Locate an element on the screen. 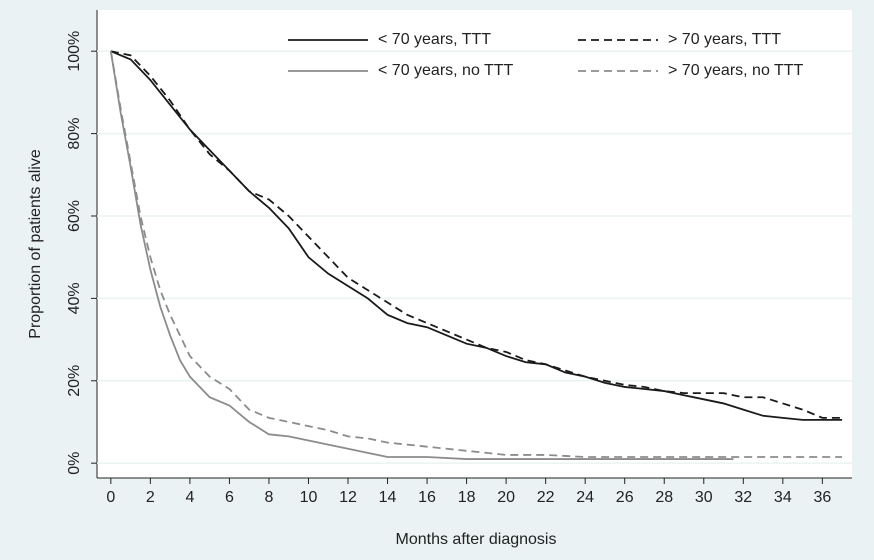  x-tick-label: 10 is located at coordinates (309, 497).